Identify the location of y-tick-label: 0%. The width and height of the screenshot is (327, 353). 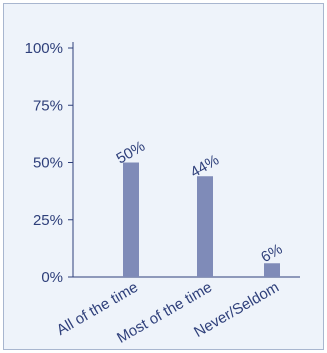
(52, 277).